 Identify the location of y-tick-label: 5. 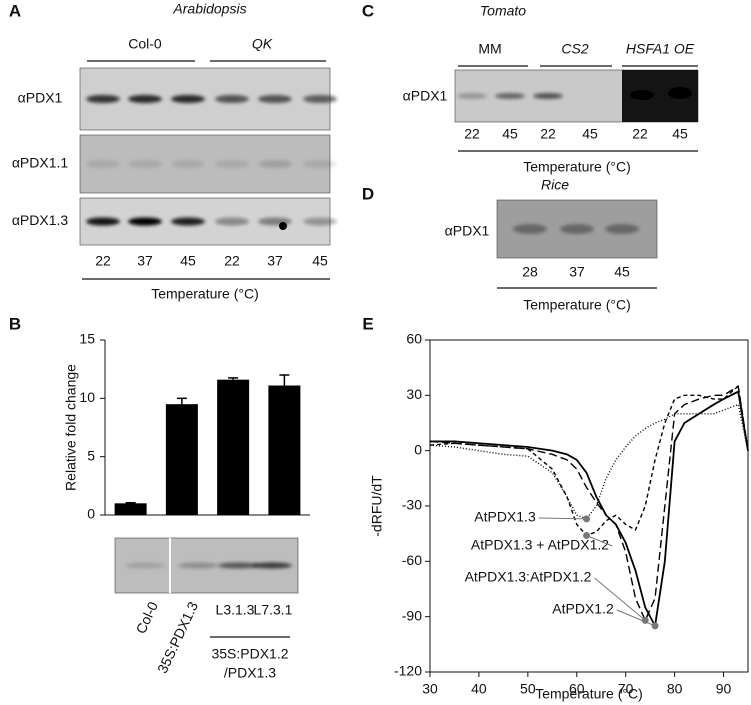
(91, 455).